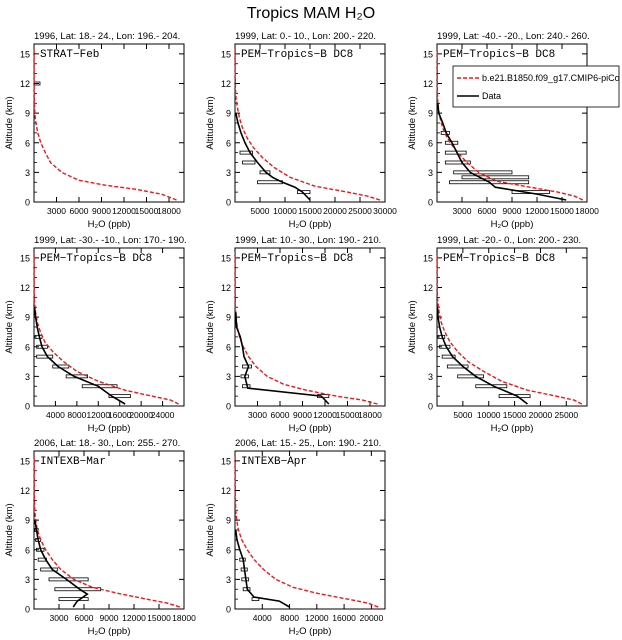  Describe the element at coordinates (513, 36) in the screenshot. I see `panel-header: 1999, Lat: -40.- -20., Lon: 240.- 260.` at that location.